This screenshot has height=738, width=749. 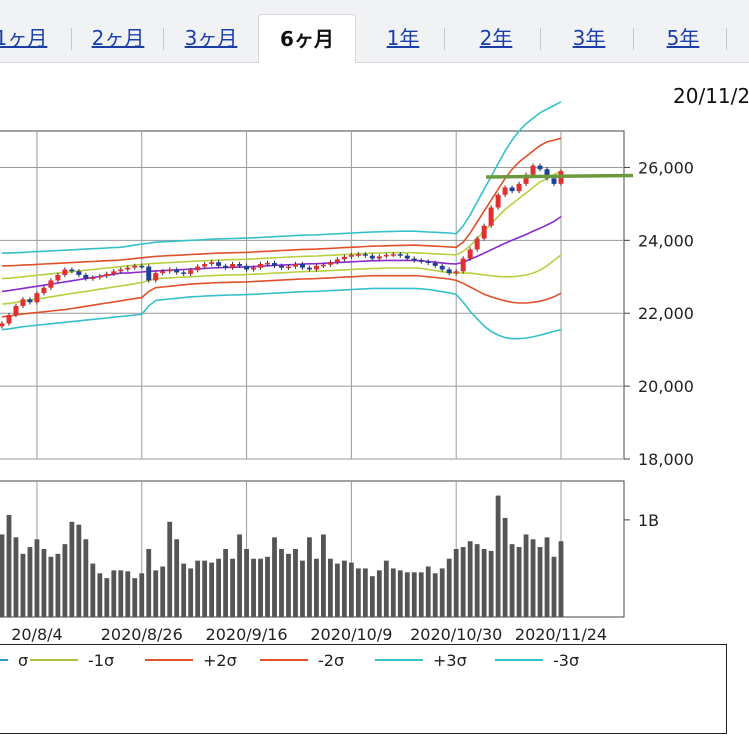 What do you see at coordinates (281, 313) in the screenshot?
I see `band-line-m3` at bounding box center [281, 313].